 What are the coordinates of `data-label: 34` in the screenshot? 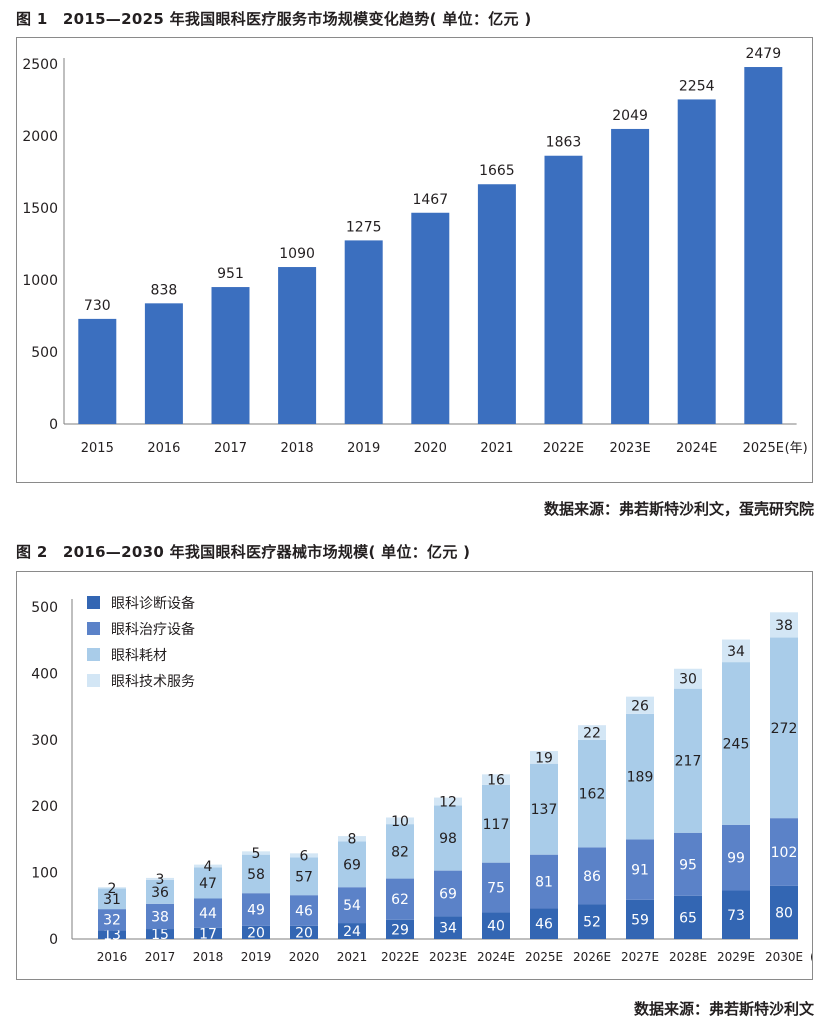 It's located at (448, 929).